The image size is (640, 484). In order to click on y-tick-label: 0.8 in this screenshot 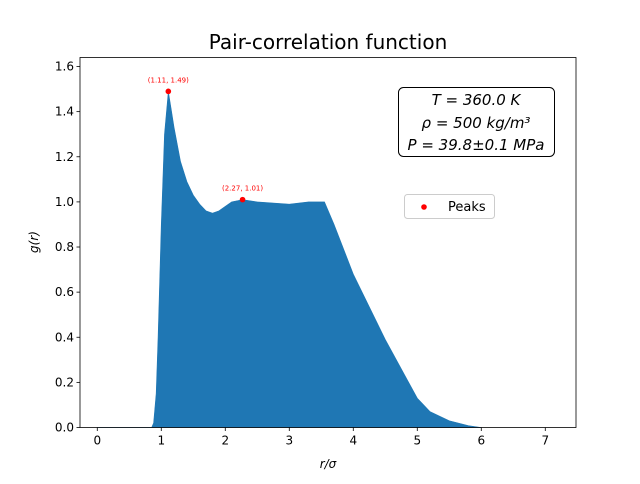, I will do `click(64, 247)`.